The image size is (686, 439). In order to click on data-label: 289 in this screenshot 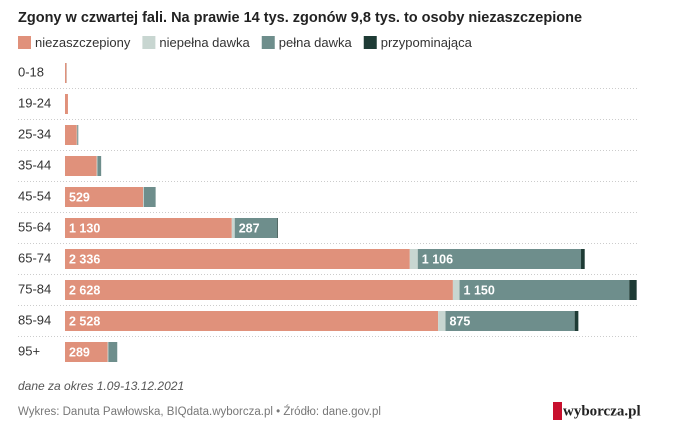, I will do `click(79, 352)`.